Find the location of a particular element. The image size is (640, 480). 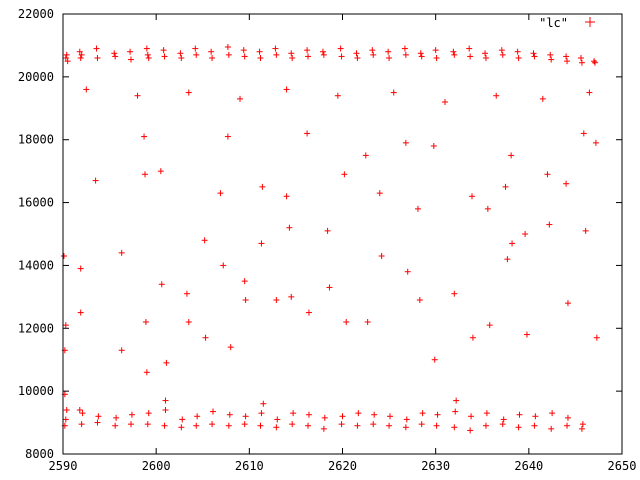

x-tick: 2650 is located at coordinates (622, 243).